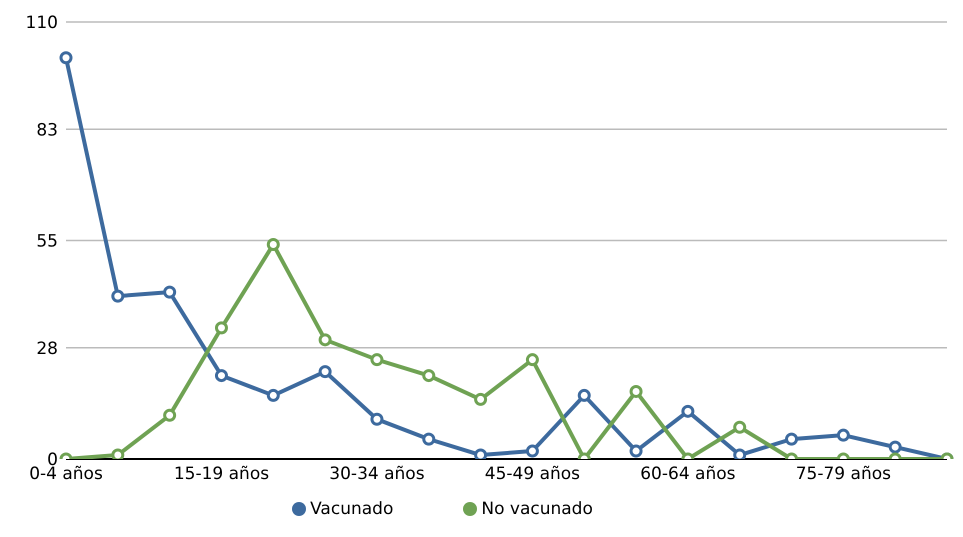 The image size is (963, 537). I want to click on y-tick-label: 55, so click(47, 242).